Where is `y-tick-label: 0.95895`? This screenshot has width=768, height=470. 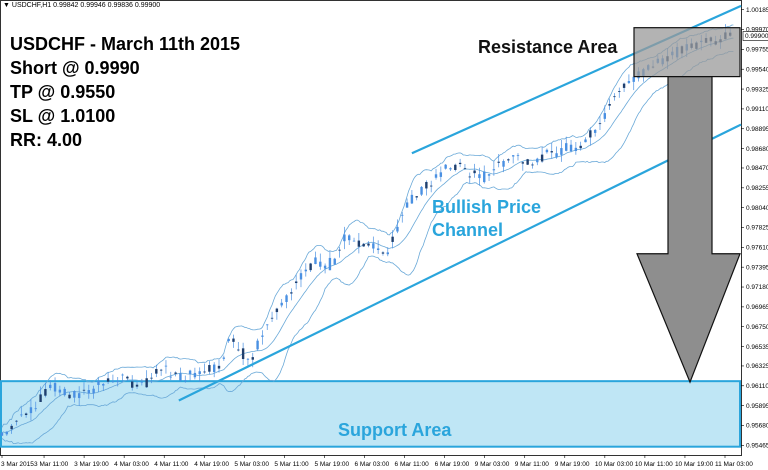
y-tick-label: 0.95895 is located at coordinates (757, 406).